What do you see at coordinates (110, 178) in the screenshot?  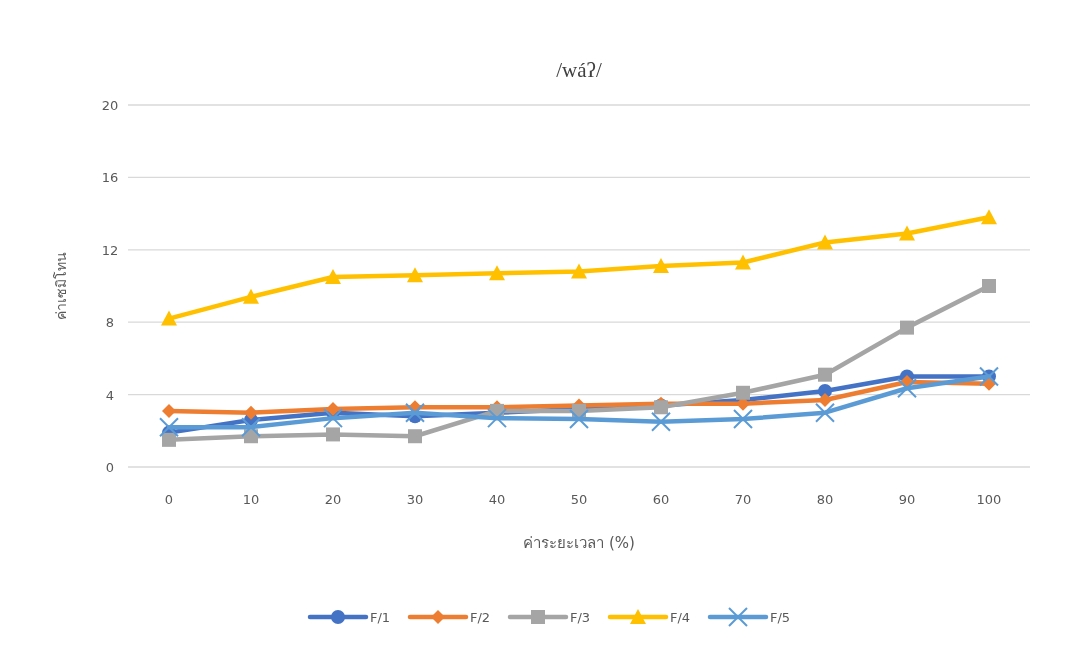 I see `y-tick-label: 16` at bounding box center [110, 178].